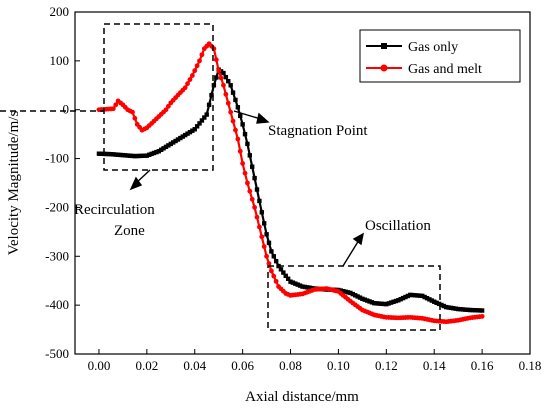 The height and width of the screenshot is (410, 550). What do you see at coordinates (57, 255) in the screenshot?
I see `y-tick-label: -300` at bounding box center [57, 255].